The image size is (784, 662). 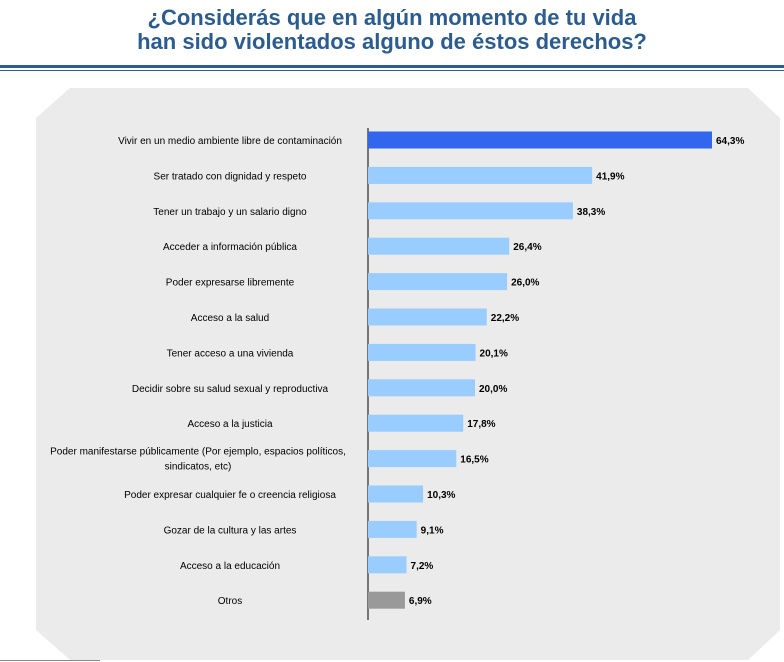 I want to click on value-label-4: 26,4%, so click(x=527, y=247).